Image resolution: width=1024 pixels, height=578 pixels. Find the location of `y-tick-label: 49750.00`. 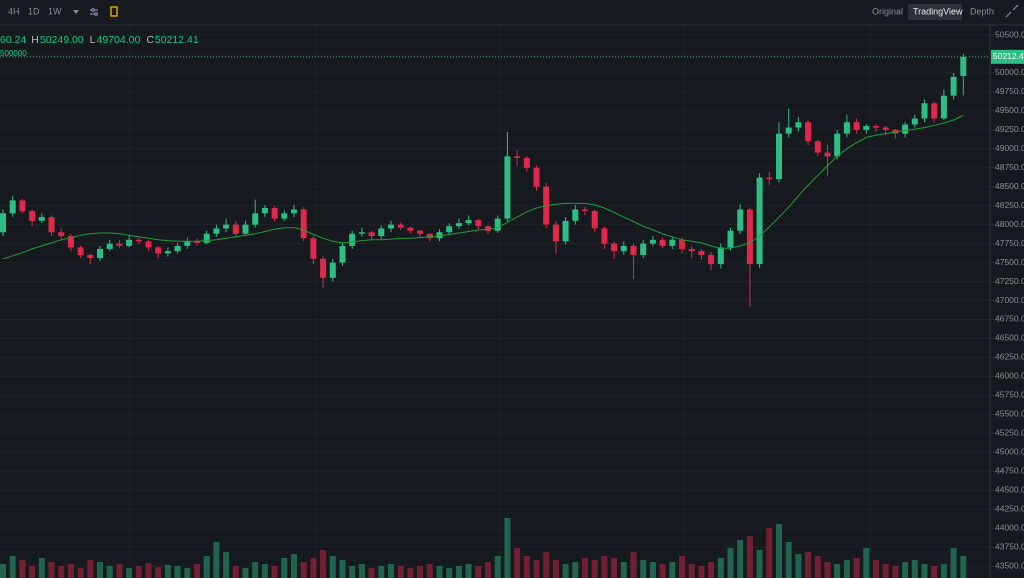

y-tick-label: 49750.00 is located at coordinates (1009, 91).